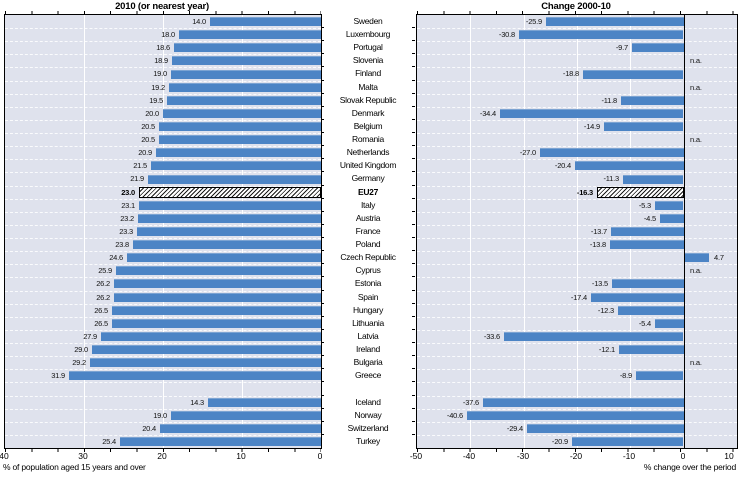 The height and width of the screenshot is (478, 738). I want to click on value-label-2010: 29.0, so click(81, 350).